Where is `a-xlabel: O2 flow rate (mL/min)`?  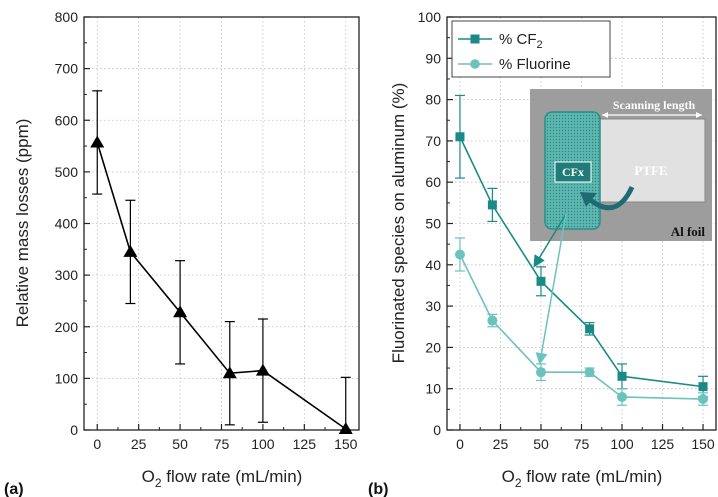 a-xlabel: O2 flow rate (mL/min) is located at coordinates (222, 478).